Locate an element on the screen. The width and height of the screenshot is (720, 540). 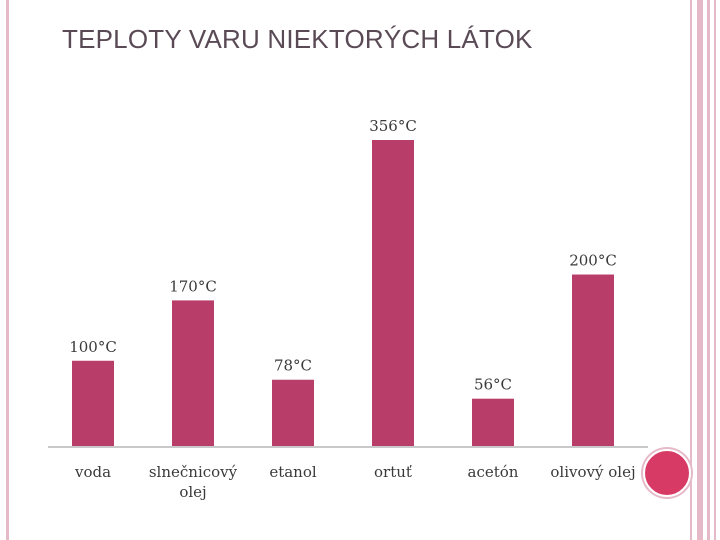
category-label-1: slnečnicový olej is located at coordinates (193, 482).